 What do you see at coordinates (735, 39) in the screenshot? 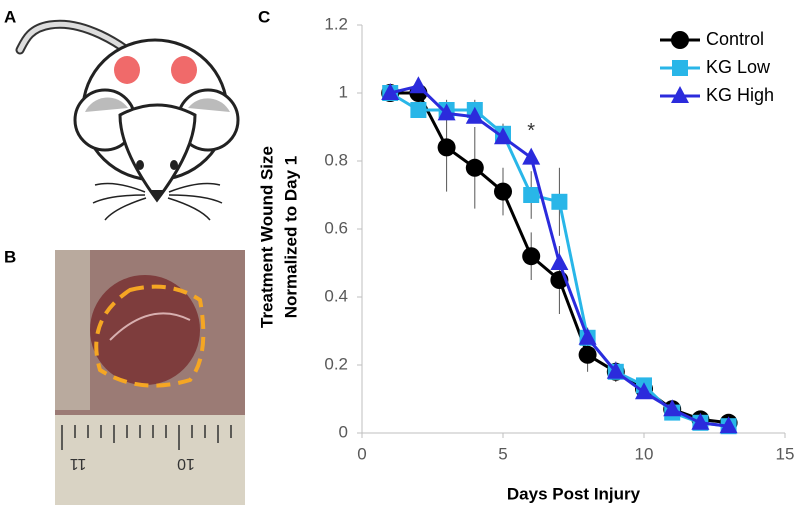
I see `legend-label: Control` at bounding box center [735, 39].